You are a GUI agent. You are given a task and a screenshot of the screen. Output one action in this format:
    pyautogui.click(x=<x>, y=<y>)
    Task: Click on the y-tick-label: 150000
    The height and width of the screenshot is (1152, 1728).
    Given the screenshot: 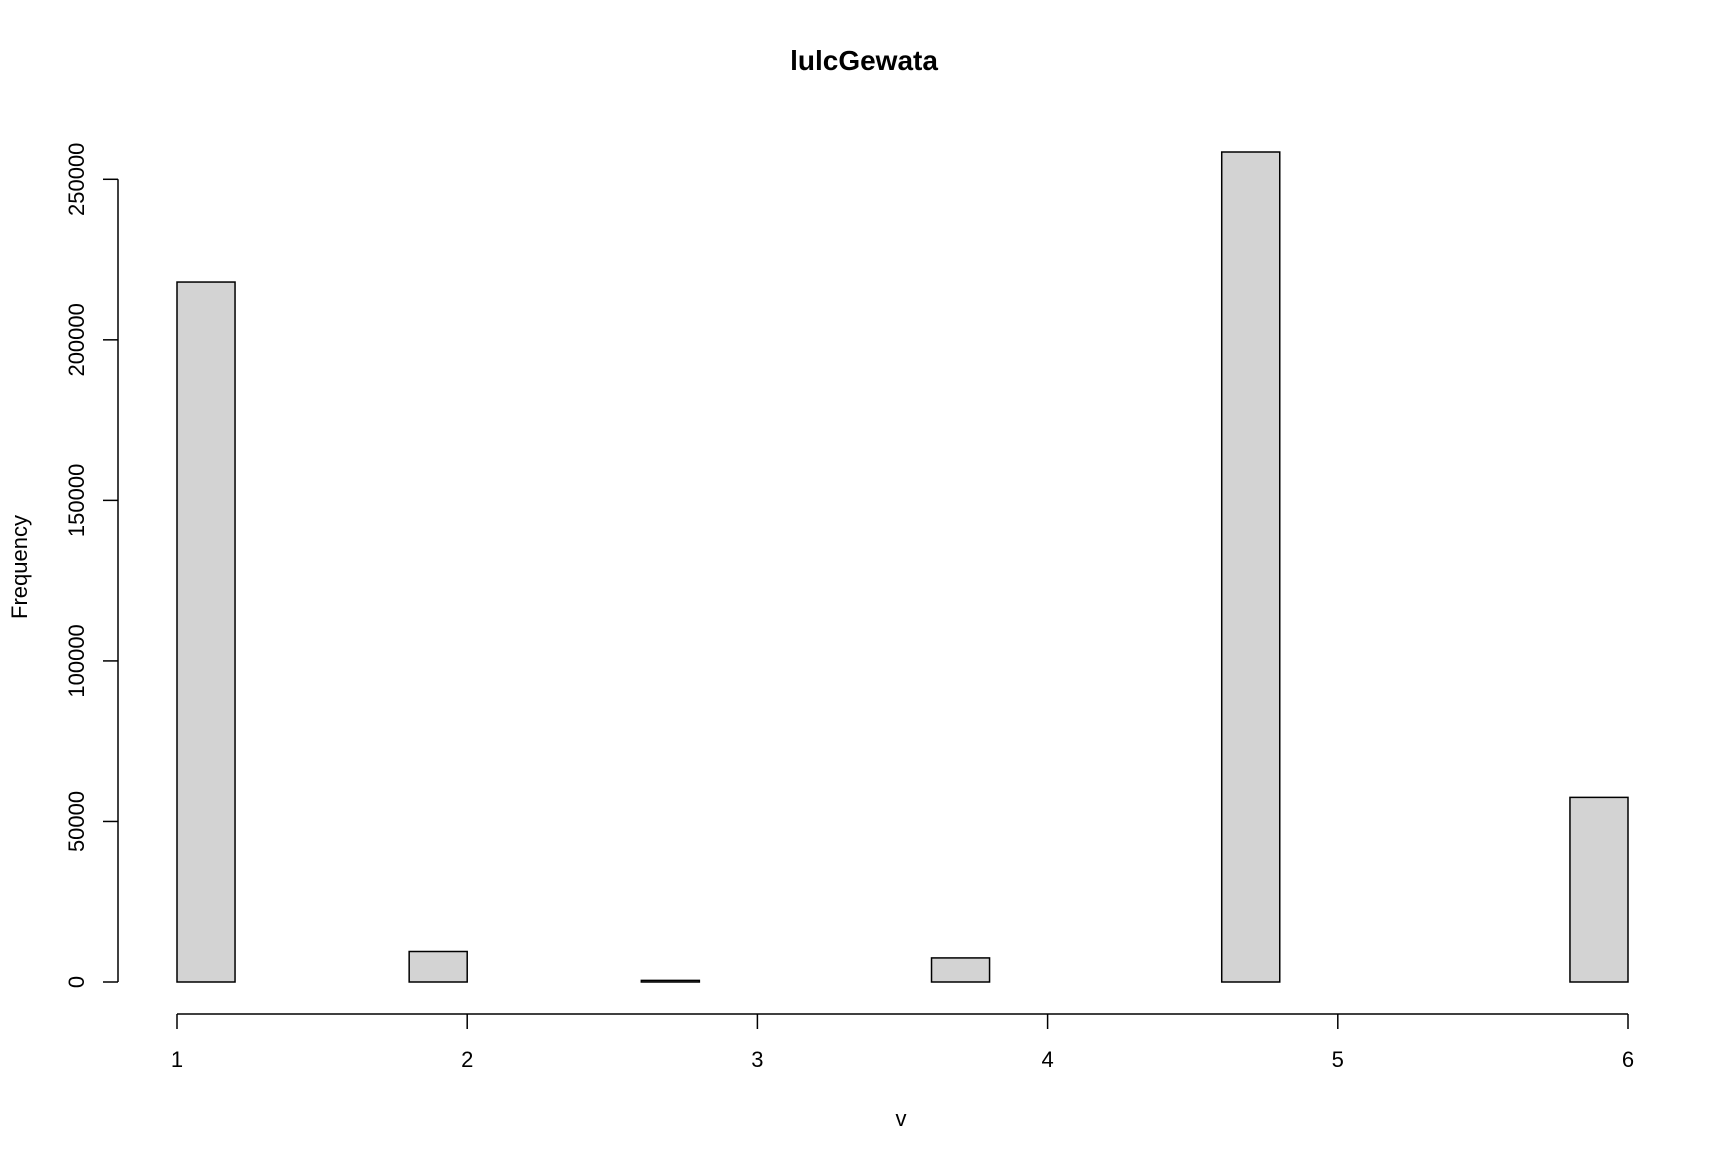 What is the action you would take?
    pyautogui.click(x=76, y=500)
    